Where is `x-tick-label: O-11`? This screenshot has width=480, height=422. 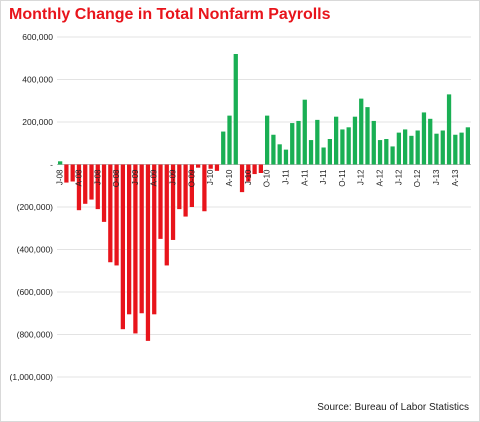 x-tick-label: O-11 is located at coordinates (342, 178).